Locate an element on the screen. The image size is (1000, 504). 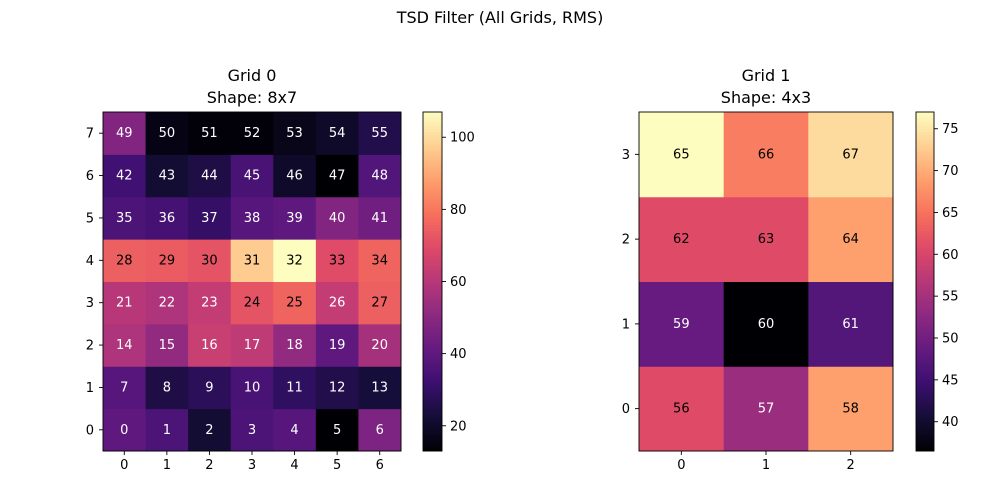
cell-label: 41 is located at coordinates (379, 218).